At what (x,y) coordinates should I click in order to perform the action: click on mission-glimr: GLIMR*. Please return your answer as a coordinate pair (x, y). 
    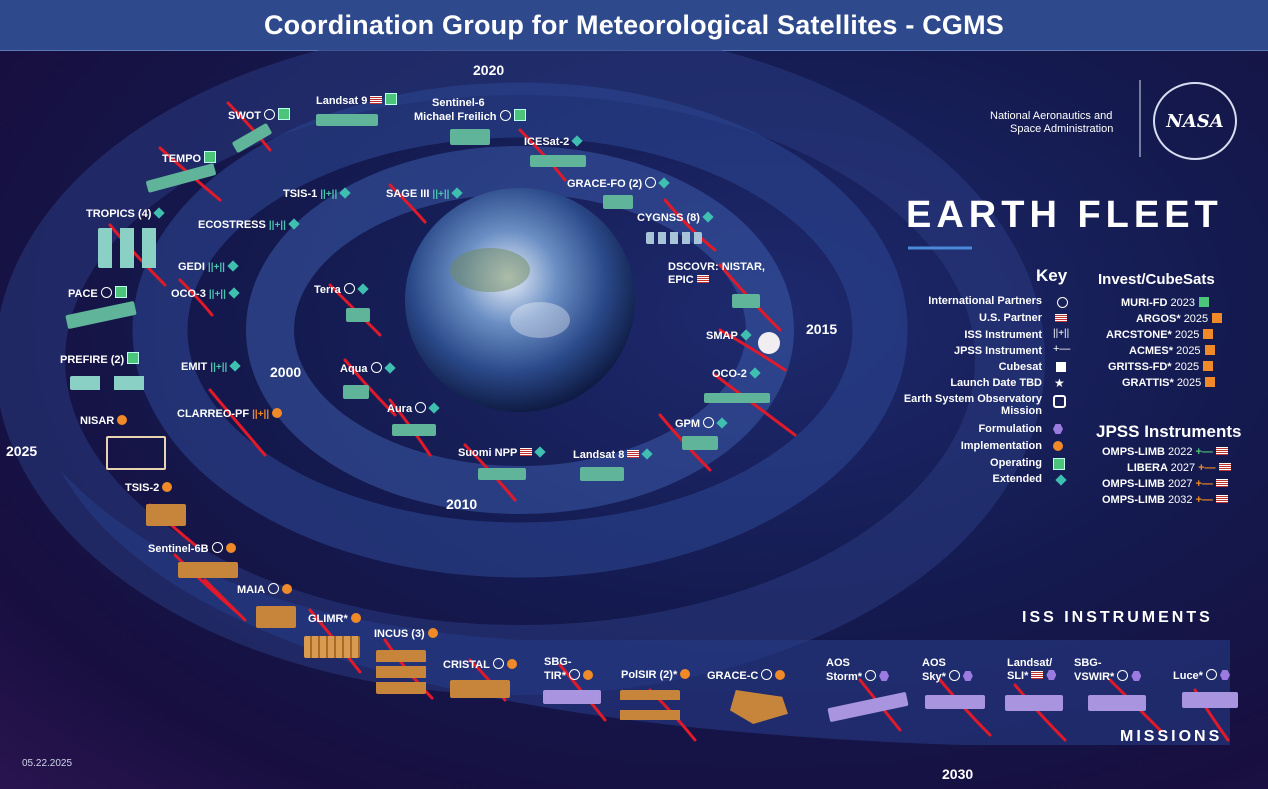
    Looking at the image, I should click on (334, 619).